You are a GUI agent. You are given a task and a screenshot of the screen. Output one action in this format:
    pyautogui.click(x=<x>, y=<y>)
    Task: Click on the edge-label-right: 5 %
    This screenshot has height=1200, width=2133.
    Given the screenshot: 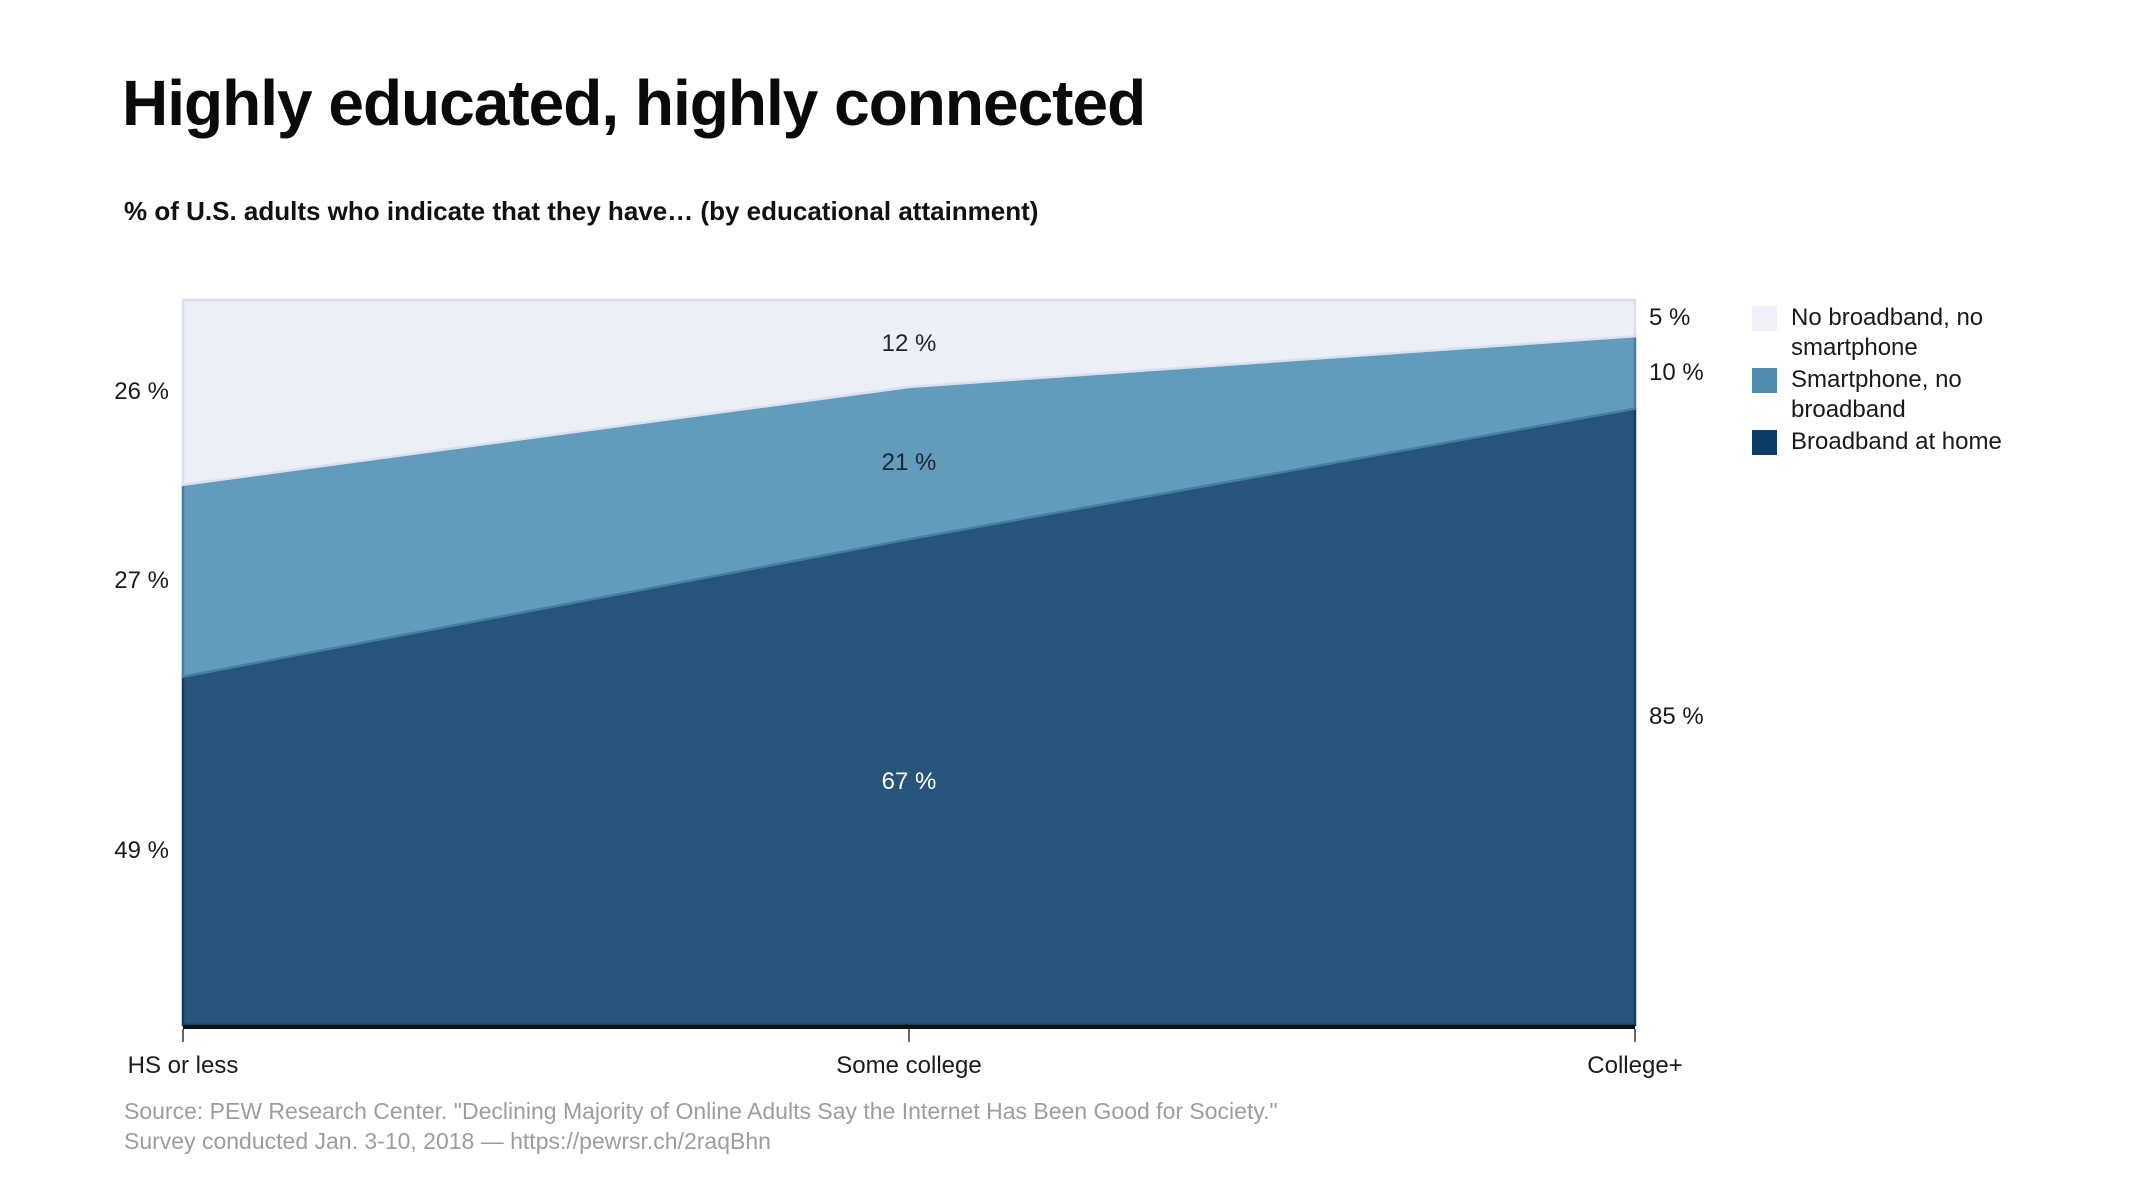 What is the action you would take?
    pyautogui.click(x=1670, y=318)
    